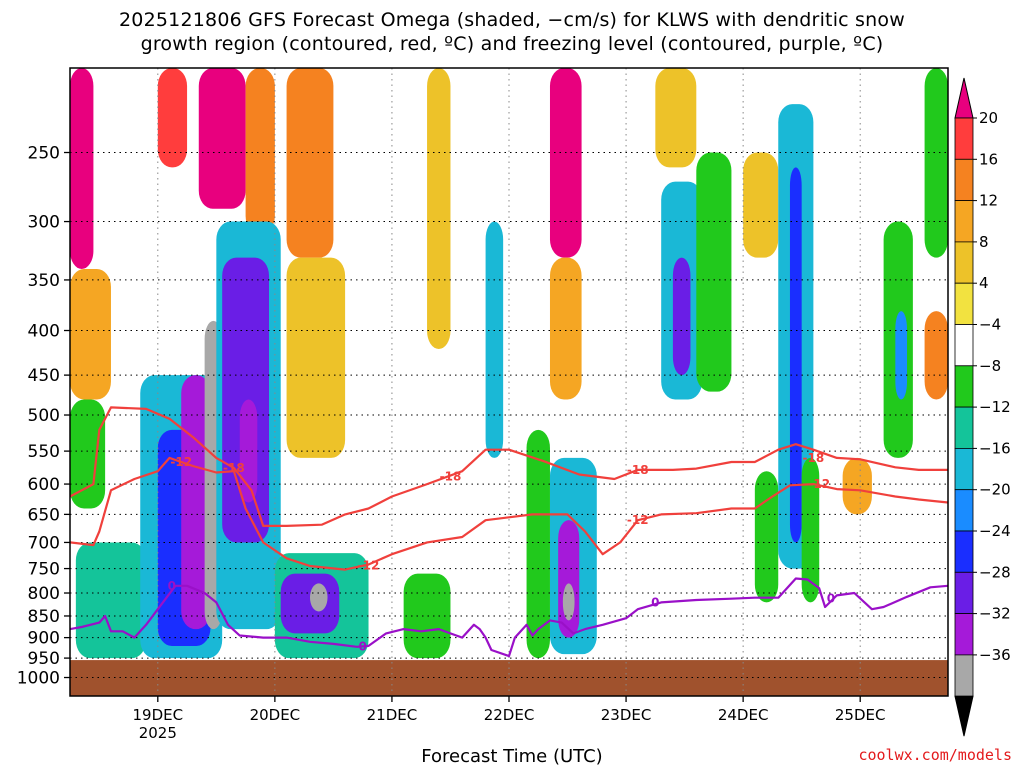 Image resolution: width=1024 pixels, height=768 pixels. Describe the element at coordinates (38, 679) in the screenshot. I see `y-tick-label: 1000` at that location.